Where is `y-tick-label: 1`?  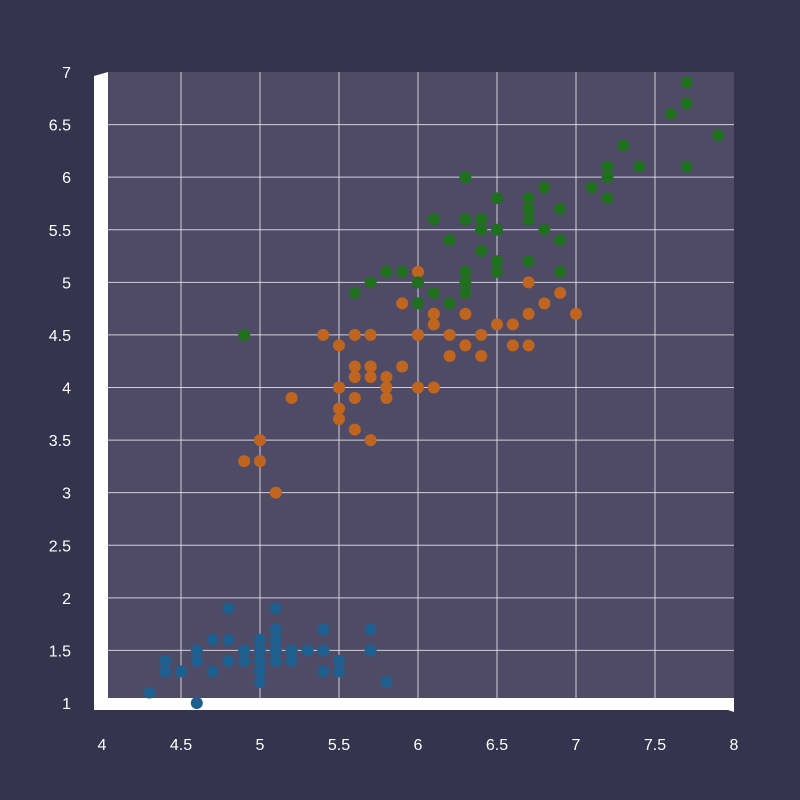 y-tick-label: 1 is located at coordinates (66, 704).